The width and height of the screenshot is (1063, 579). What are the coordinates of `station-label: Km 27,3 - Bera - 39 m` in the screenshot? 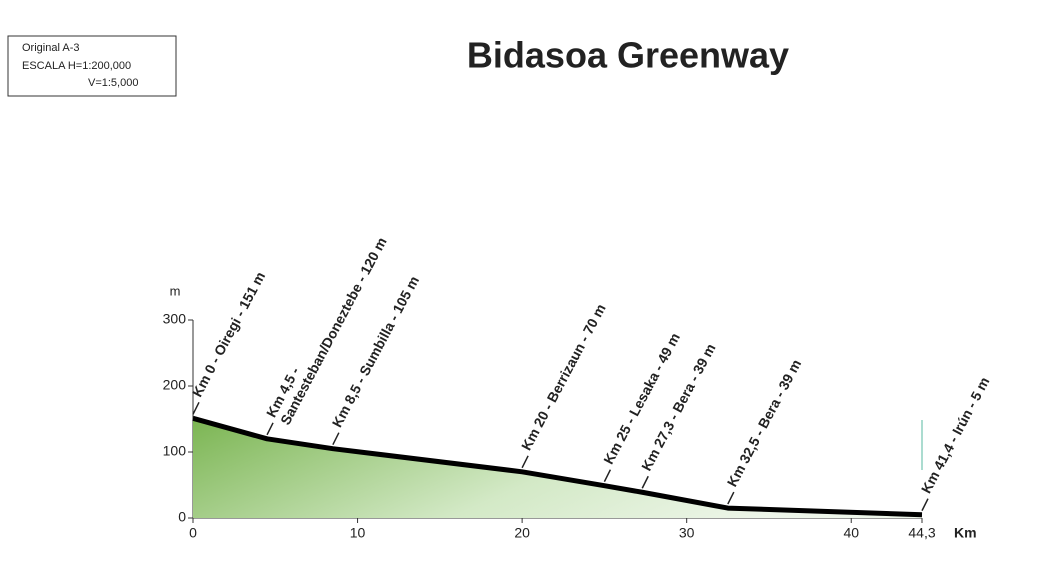 It's located at (678, 407).